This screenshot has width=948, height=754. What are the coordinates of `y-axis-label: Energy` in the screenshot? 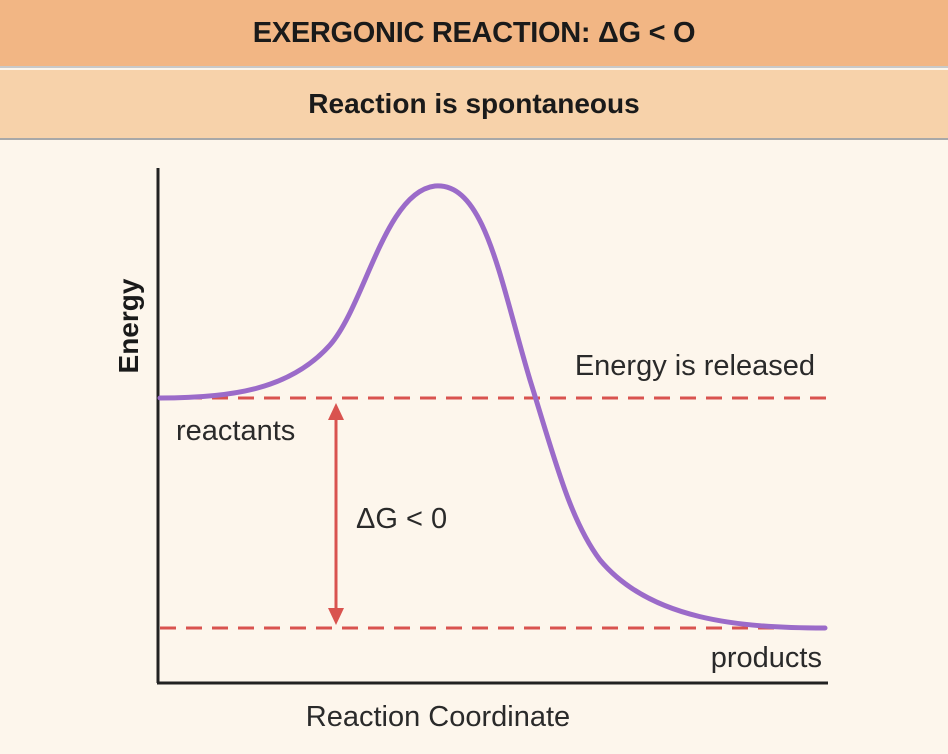 It's located at (128, 325).